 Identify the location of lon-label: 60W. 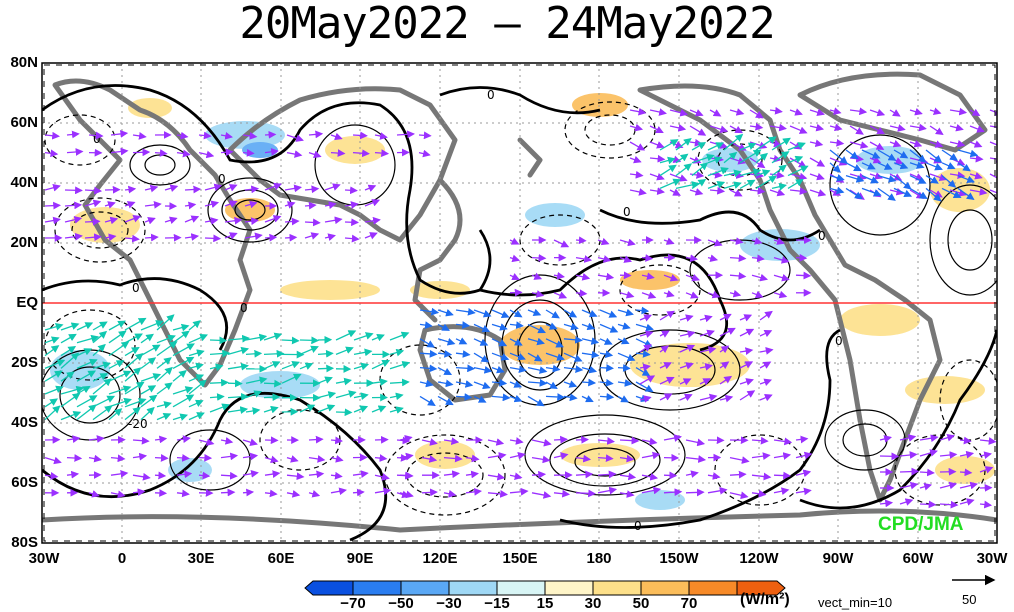
(918, 558).